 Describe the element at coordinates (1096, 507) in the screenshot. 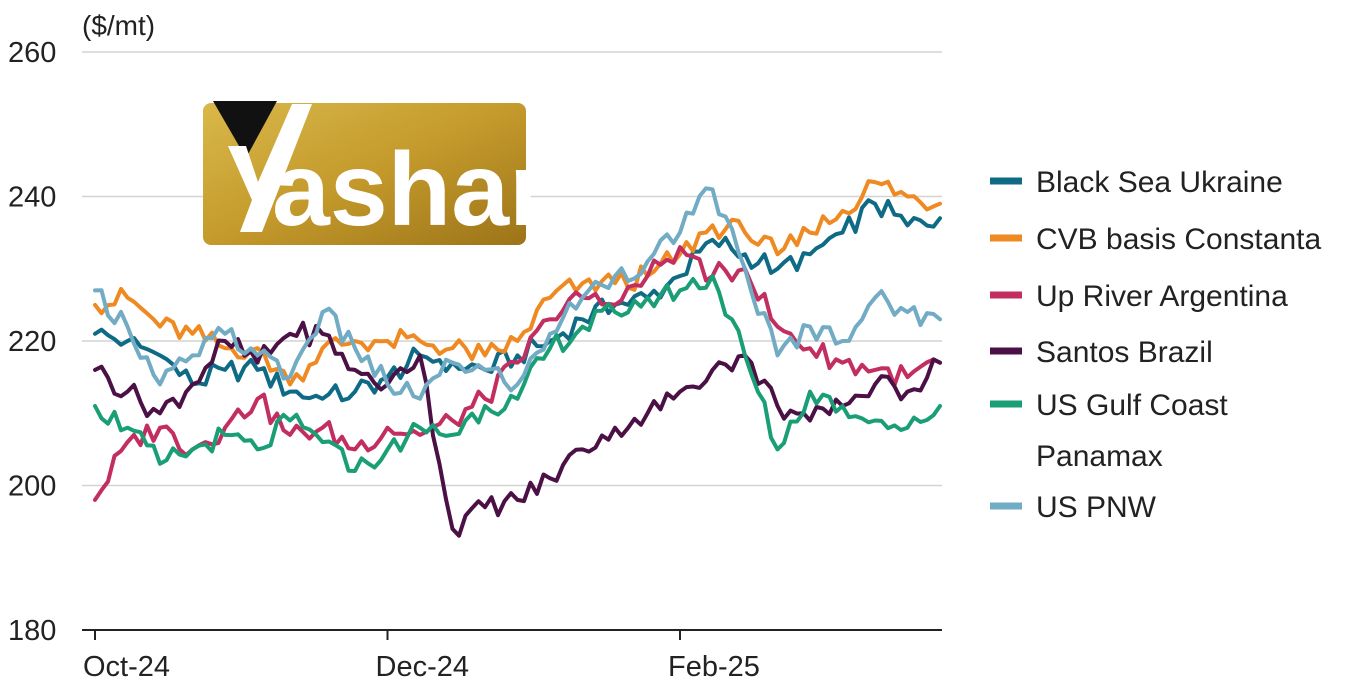

I see `legend-label-us-pnw: US PNW` at that location.